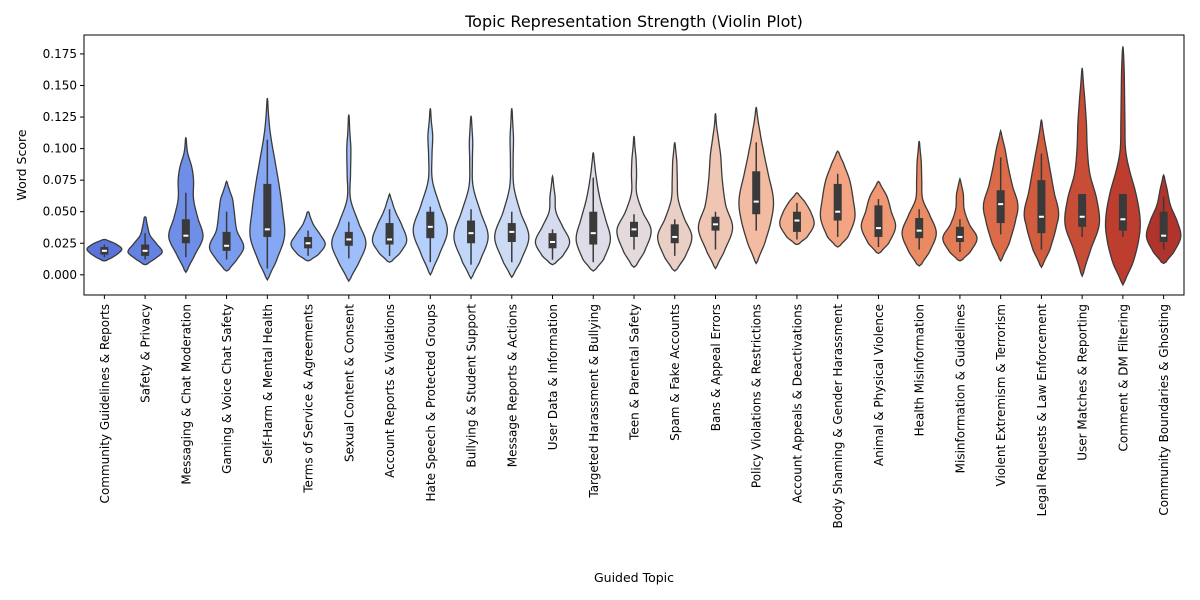  Describe the element at coordinates (60, 212) in the screenshot. I see `y-tick-label: 0.050` at that location.